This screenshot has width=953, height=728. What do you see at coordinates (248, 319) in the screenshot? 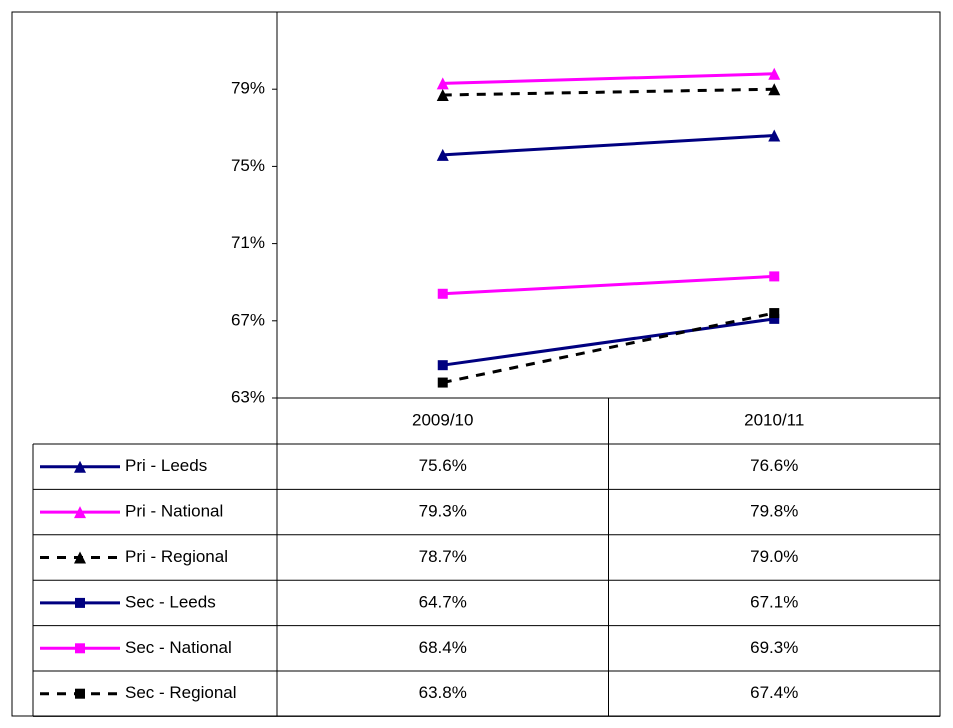
I see `y-tick-label: 67%` at bounding box center [248, 319].